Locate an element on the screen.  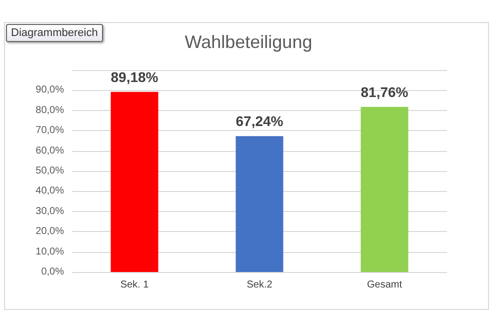
x-tick-label: Gesamt is located at coordinates (384, 285).